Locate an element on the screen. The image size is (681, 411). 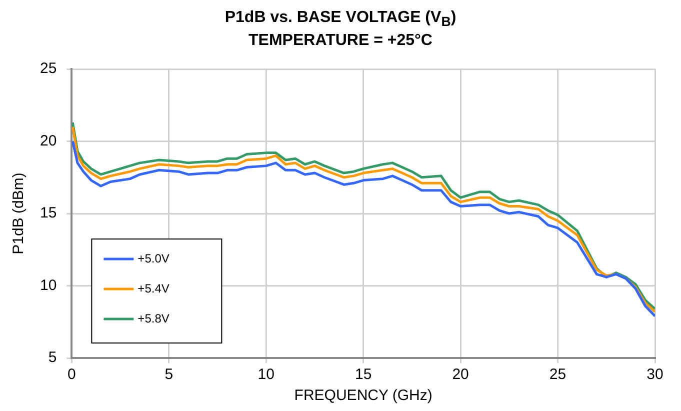
x-axis-title: FREQUENCY (GHz) is located at coordinates (363, 395).